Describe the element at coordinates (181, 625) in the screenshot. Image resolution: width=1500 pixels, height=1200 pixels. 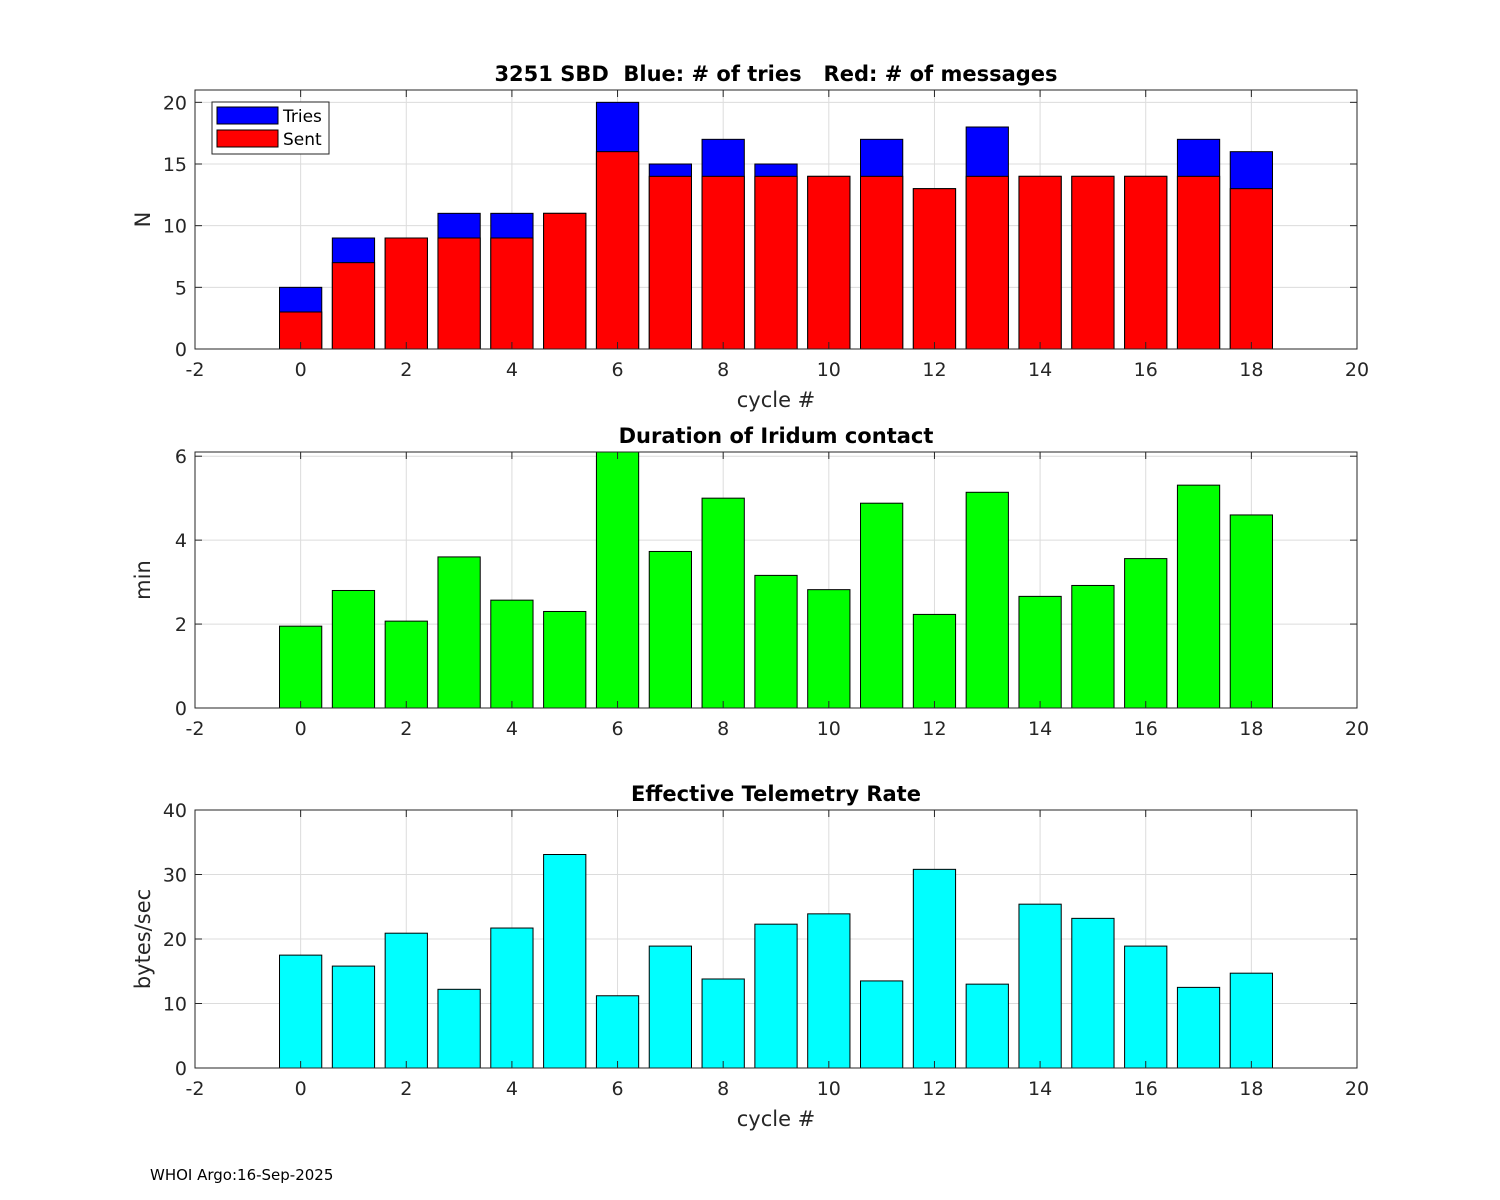
I see `y-tick-label: 2` at that location.